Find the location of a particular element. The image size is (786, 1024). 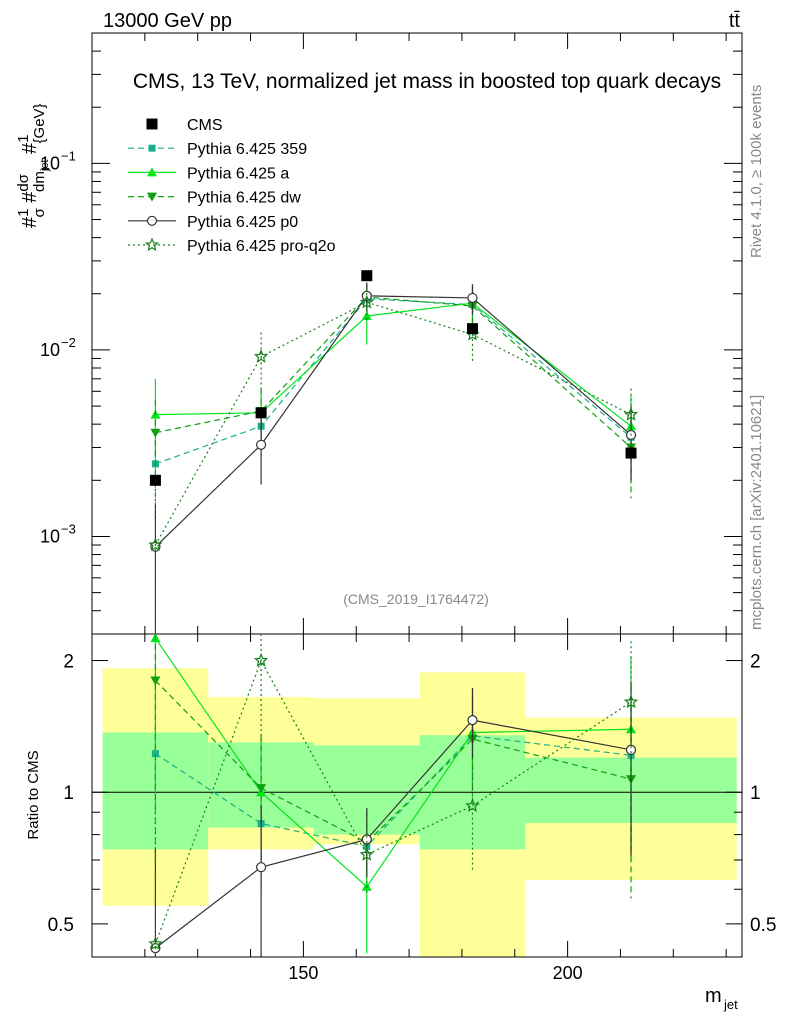

legend-marker-p359 is located at coordinates (152, 148).